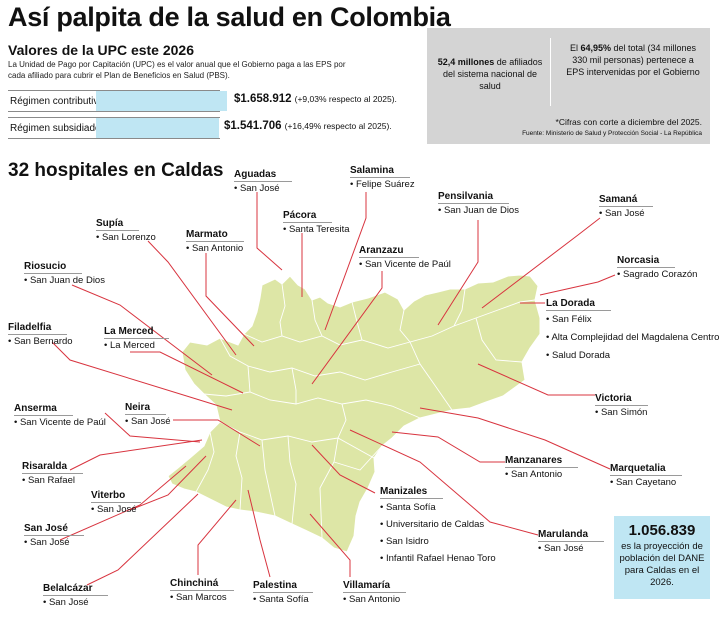  Describe the element at coordinates (542, 461) in the screenshot. I see `municipality-name: Manzanares` at that location.